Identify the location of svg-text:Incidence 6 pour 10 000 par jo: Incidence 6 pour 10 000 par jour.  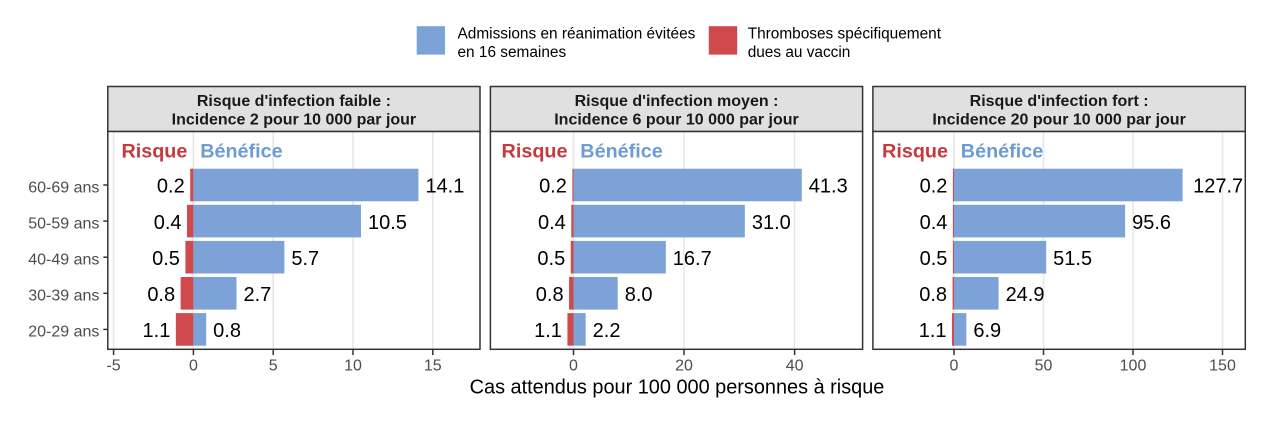
(676, 119).